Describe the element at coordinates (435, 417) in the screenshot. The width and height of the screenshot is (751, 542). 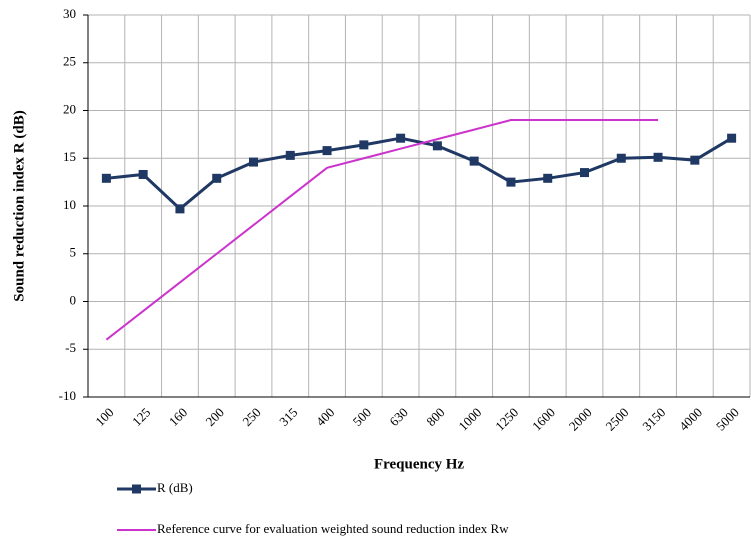
I see `x-tick-label: 800` at that location.